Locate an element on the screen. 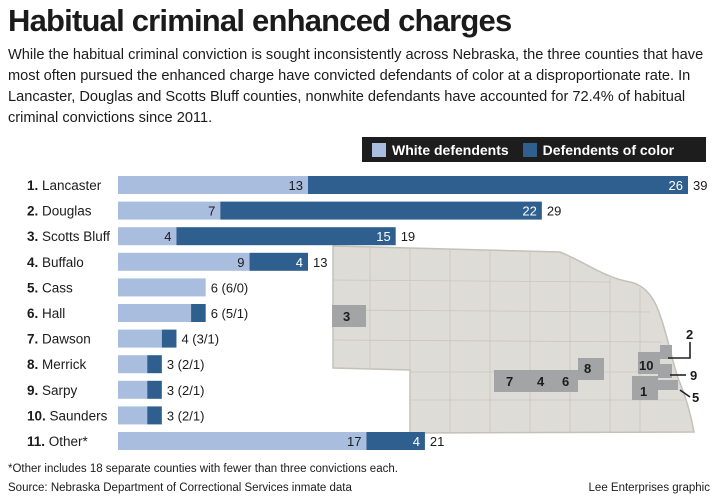  category-label: 9. Sarpy is located at coordinates (52, 390).